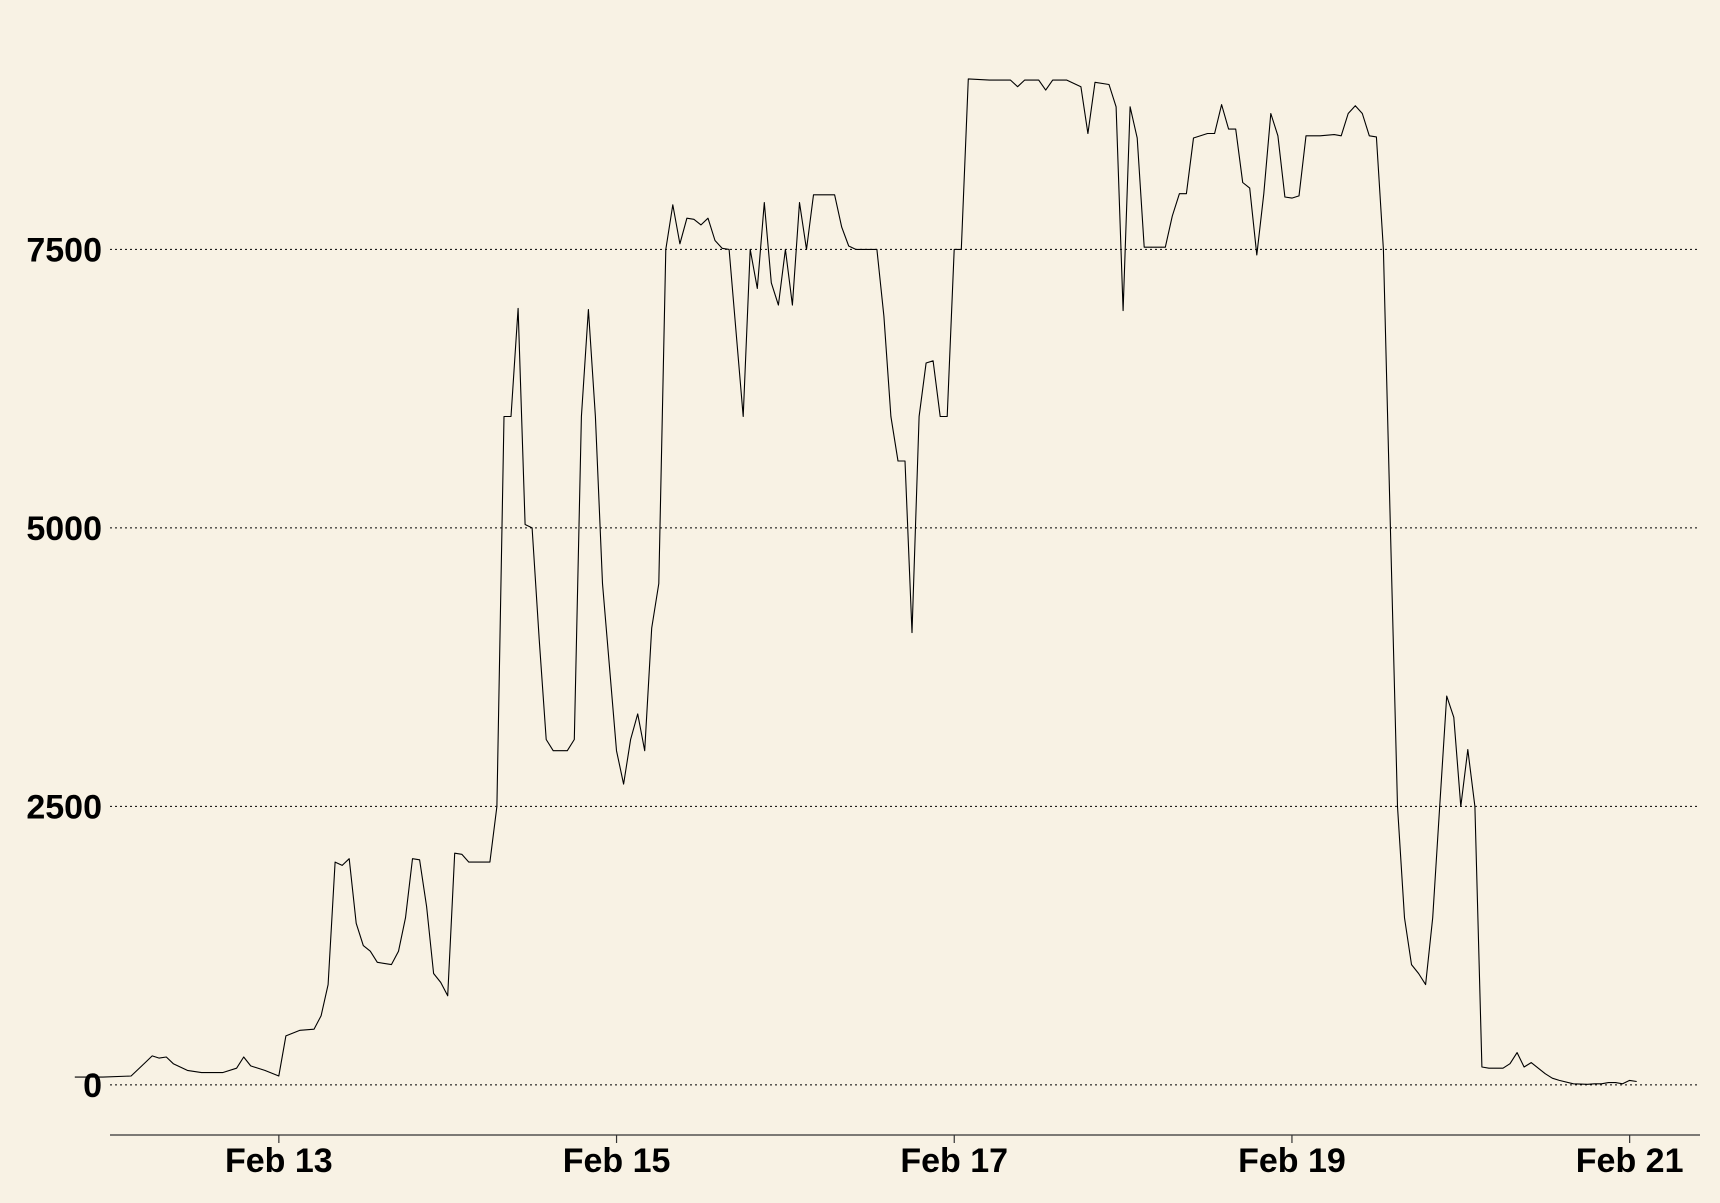 This screenshot has height=1203, width=1720. What do you see at coordinates (617, 1161) in the screenshot?
I see `x-tick-label: Feb 15` at bounding box center [617, 1161].